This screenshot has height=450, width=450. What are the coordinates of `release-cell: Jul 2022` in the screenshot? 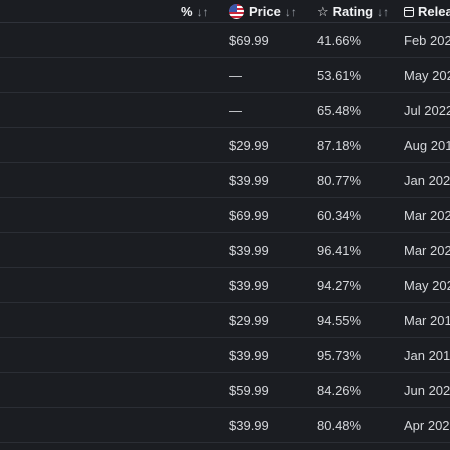 It's located at (427, 110).